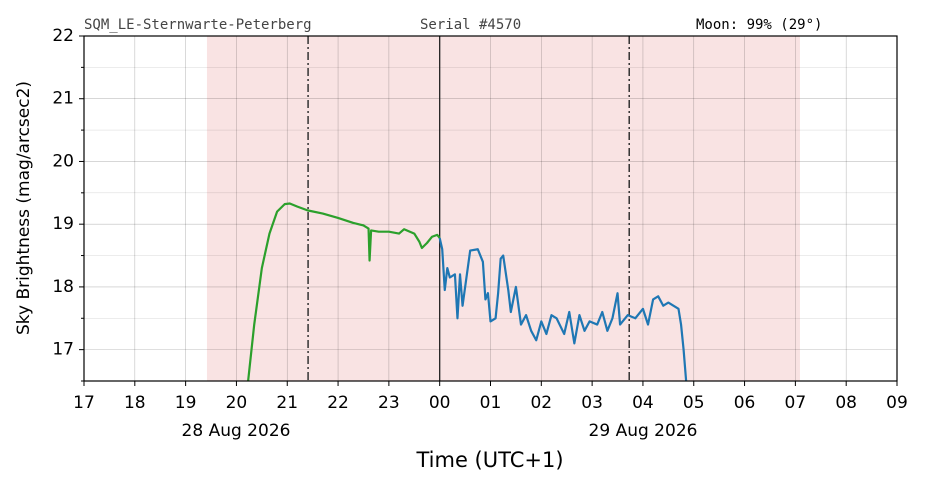 Image resolution: width=926 pixels, height=488 pixels. I want to click on station-name: SQM_LE-Sternwarte-Peterberg, so click(198, 25).